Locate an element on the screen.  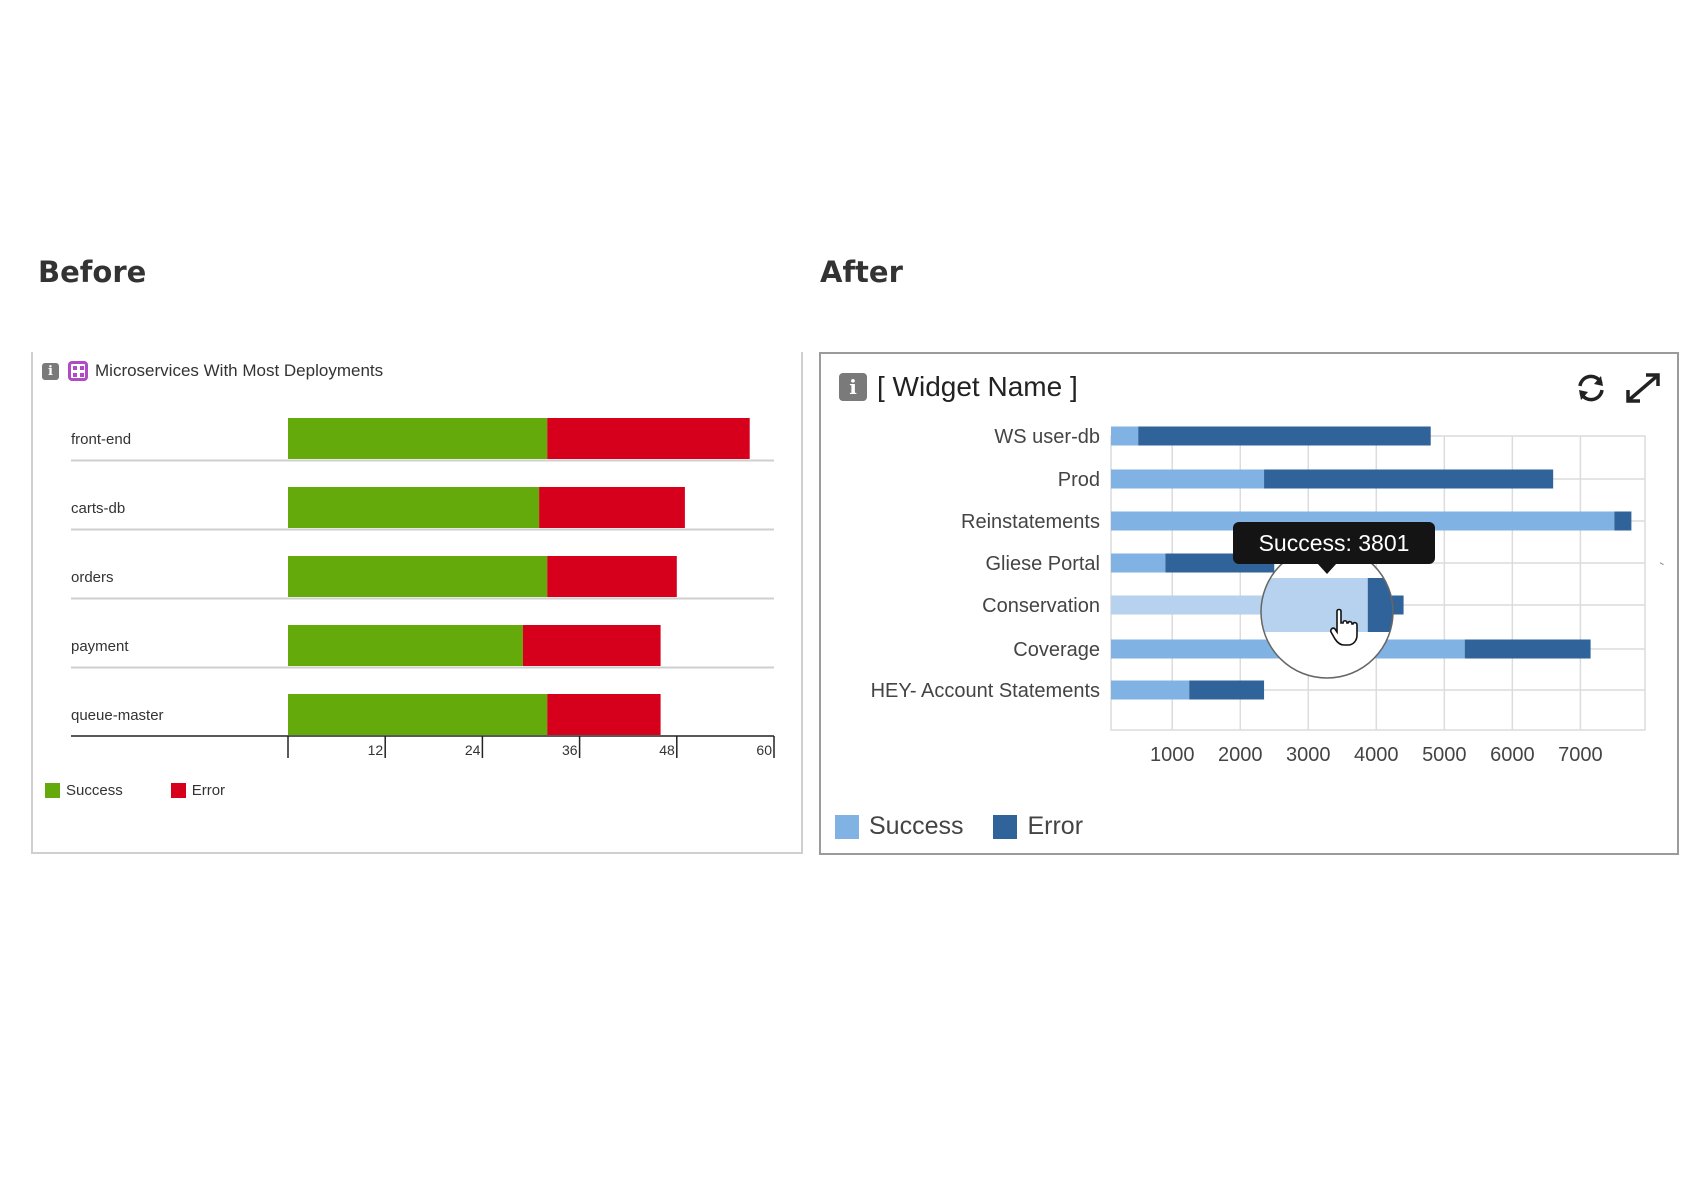
category-label-carts-db: carts-db is located at coordinates (98, 508).